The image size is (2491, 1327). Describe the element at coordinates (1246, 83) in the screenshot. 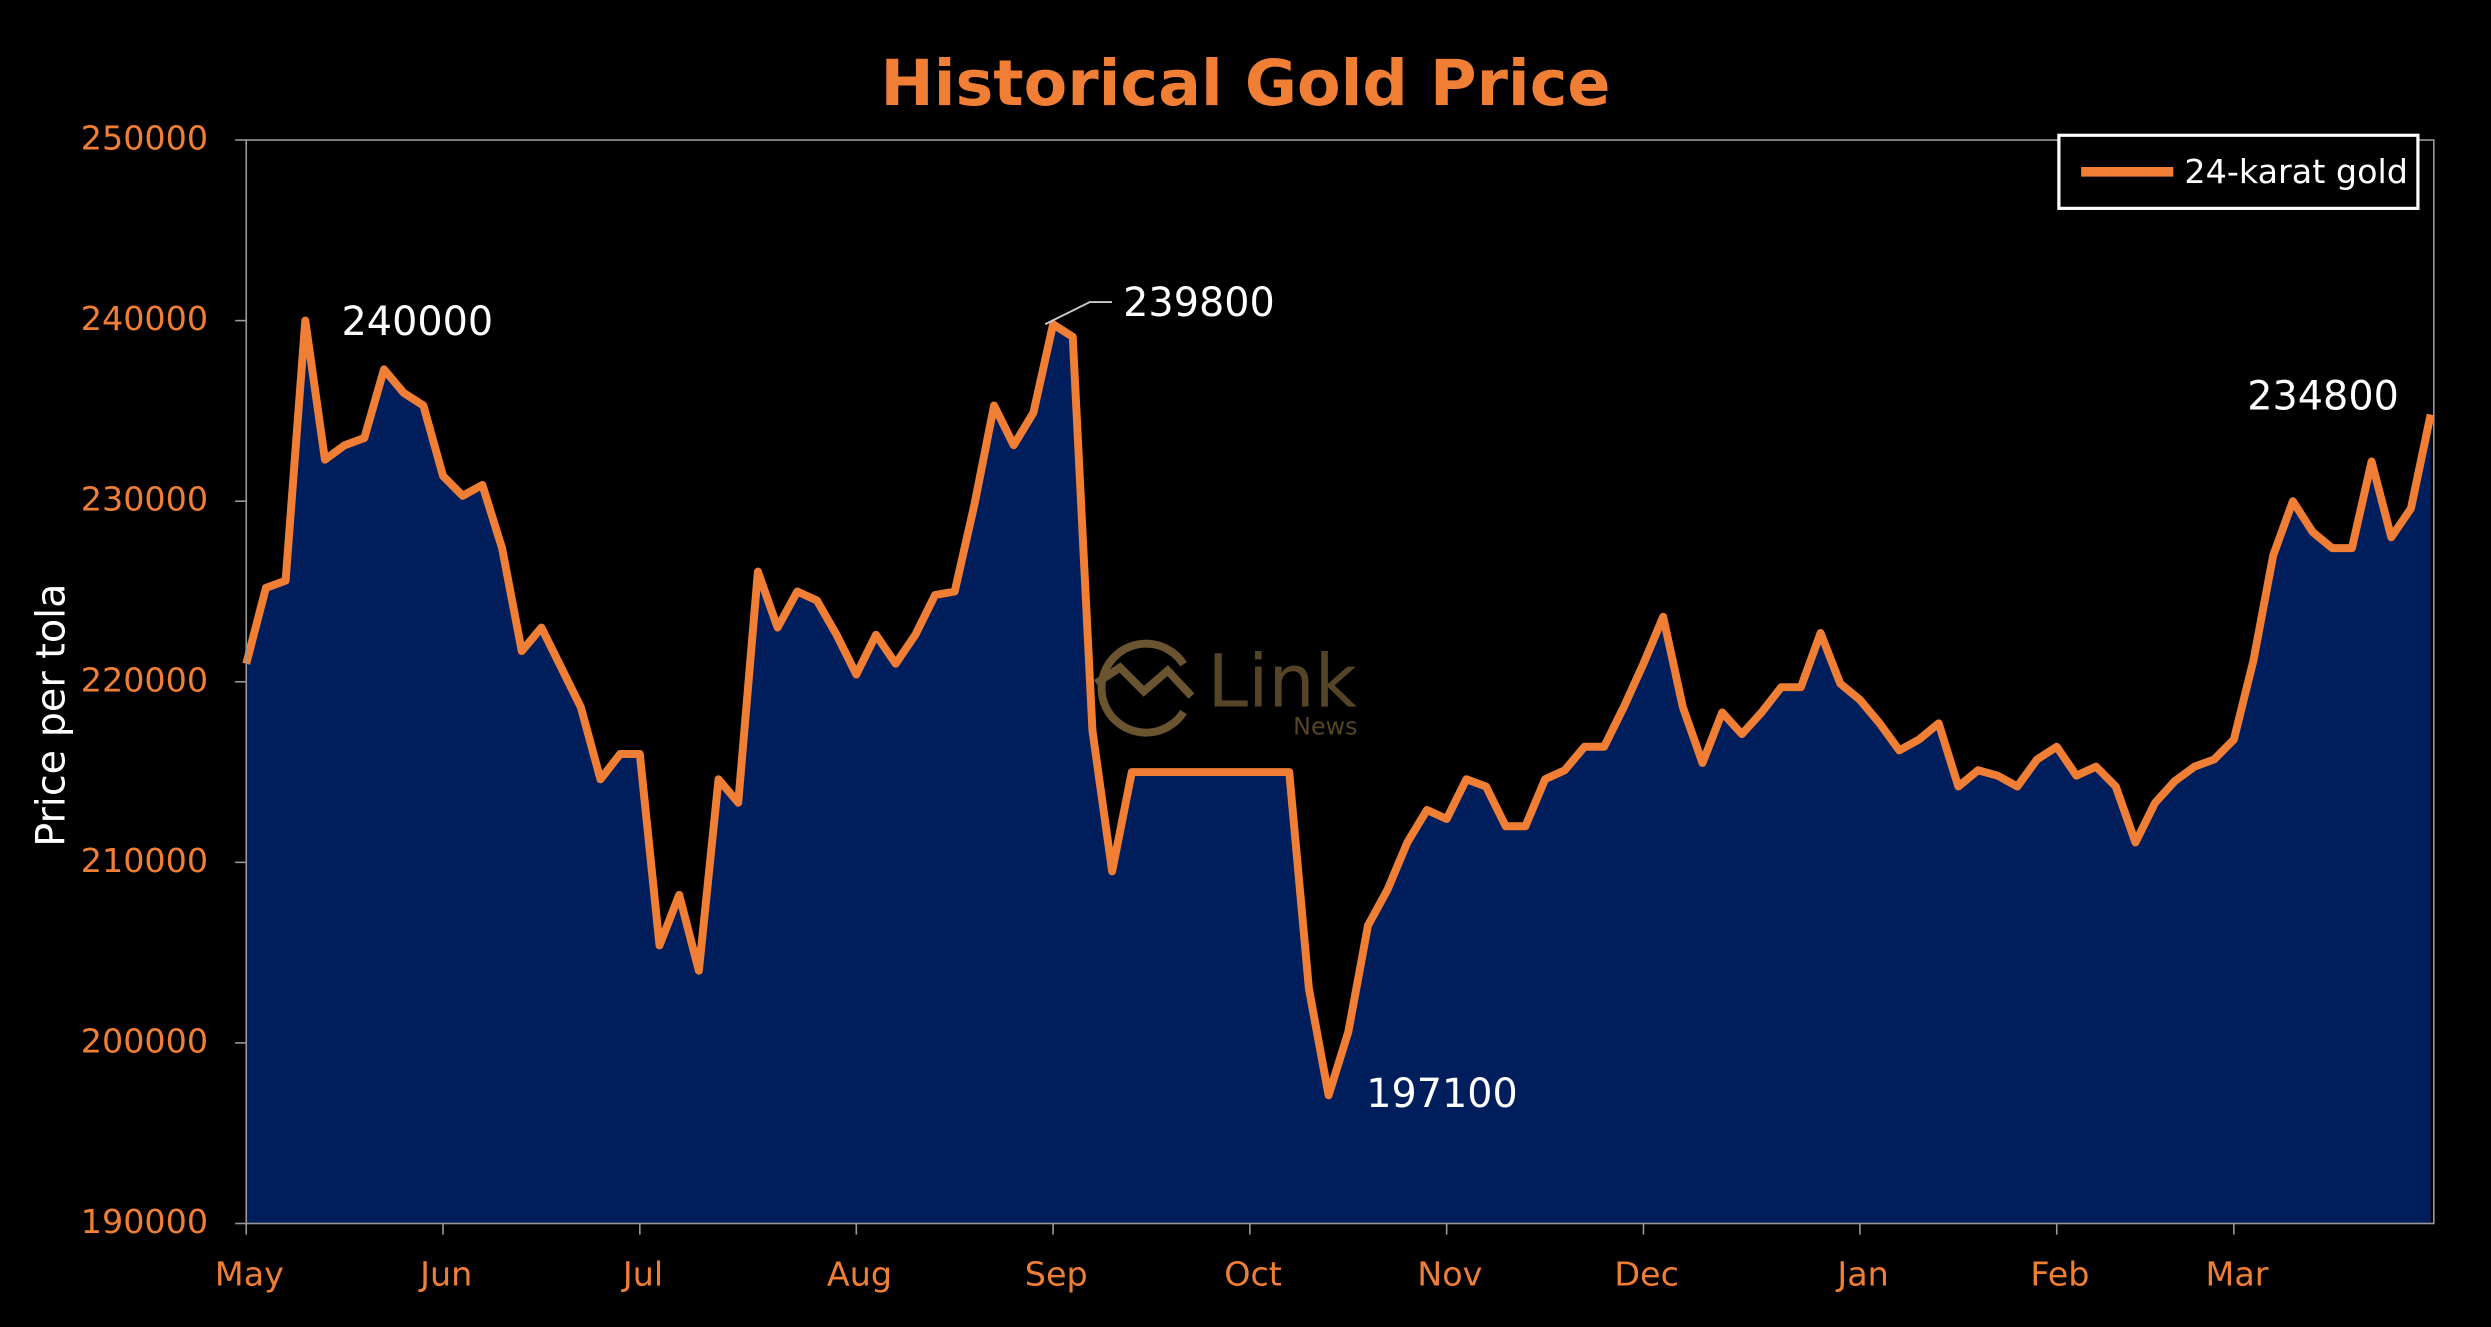

I see `chart-title: Historical Gold Price` at that location.